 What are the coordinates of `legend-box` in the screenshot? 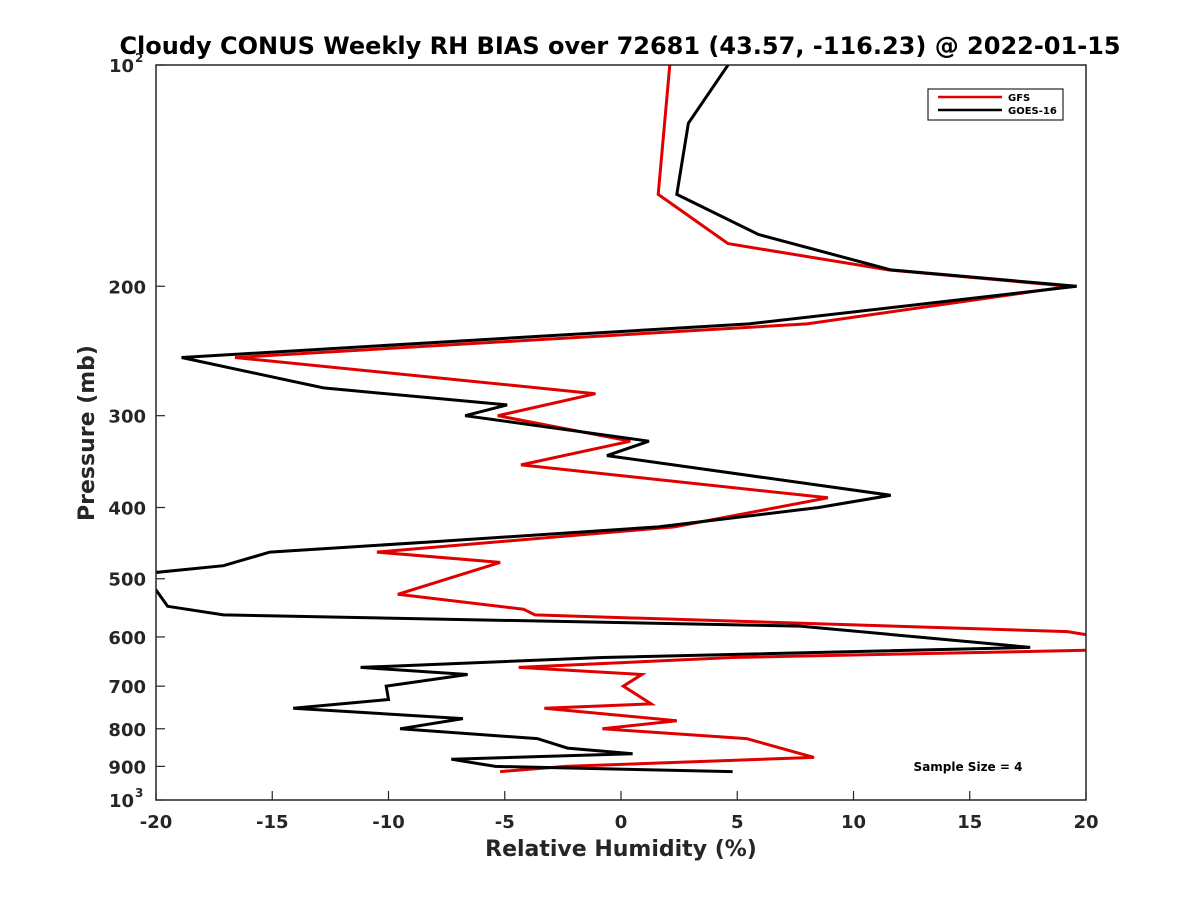 It's located at (995, 104).